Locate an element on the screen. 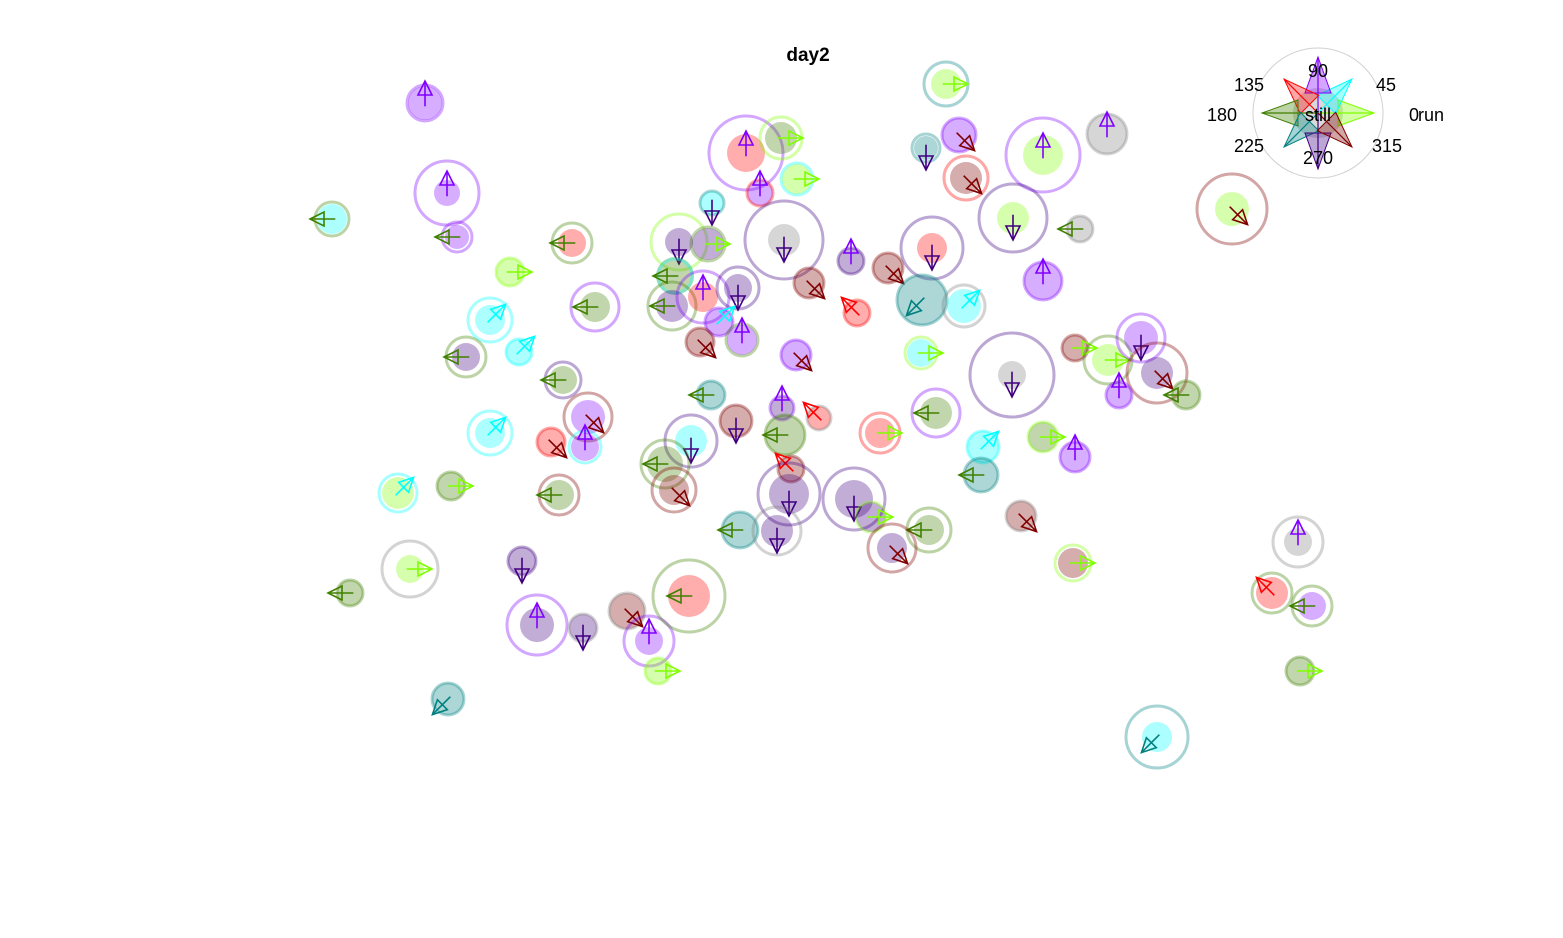 This screenshot has height=938, width=1563. legend-label: 270 is located at coordinates (1318, 158).